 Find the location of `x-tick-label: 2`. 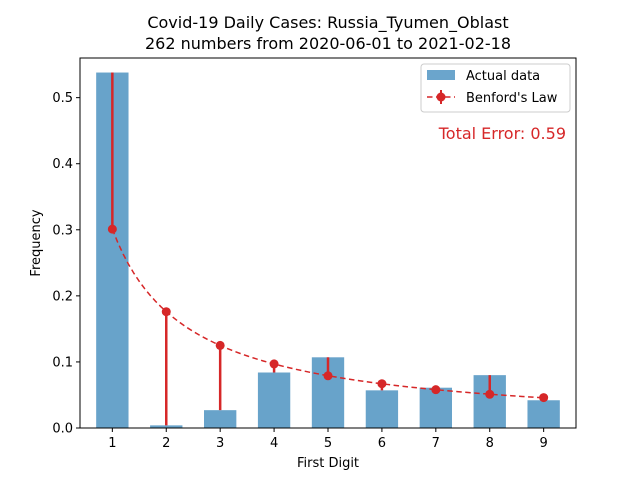

x-tick-label: 2 is located at coordinates (166, 443).